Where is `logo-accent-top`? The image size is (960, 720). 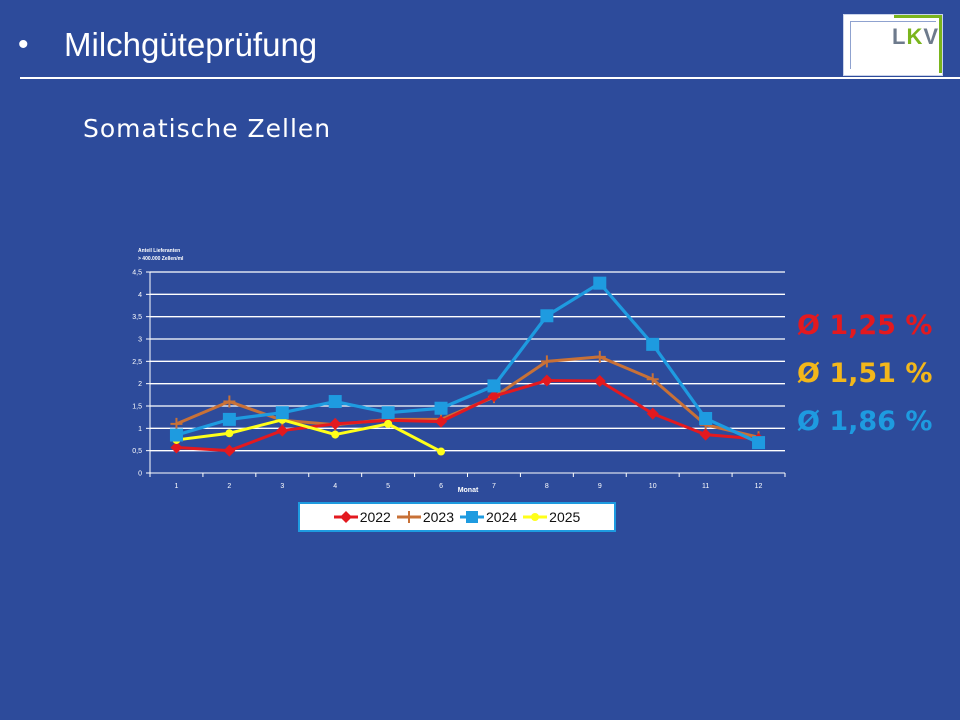 logo-accent-top is located at coordinates (918, 16).